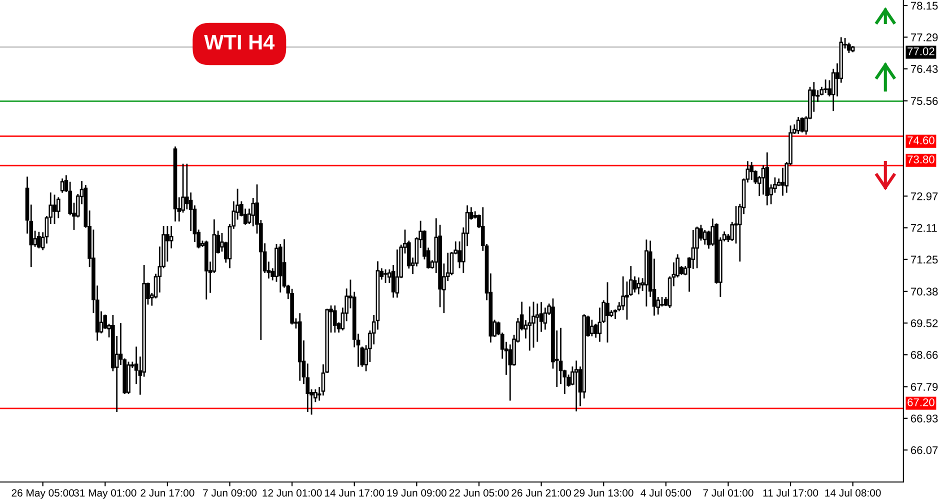 The height and width of the screenshot is (500, 950). I want to click on ref-line-label: 74.60, so click(921, 140).